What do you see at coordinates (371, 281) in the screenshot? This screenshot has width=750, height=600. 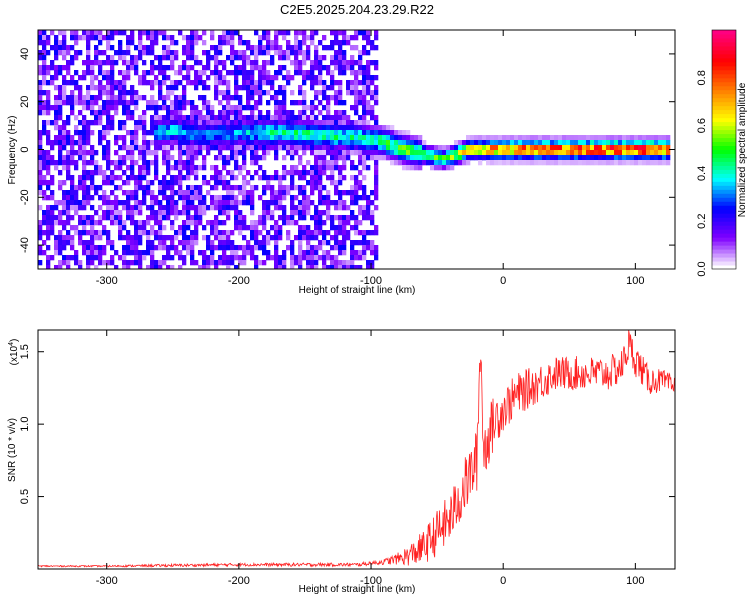 I see `x-tick-label: -100` at bounding box center [371, 281].